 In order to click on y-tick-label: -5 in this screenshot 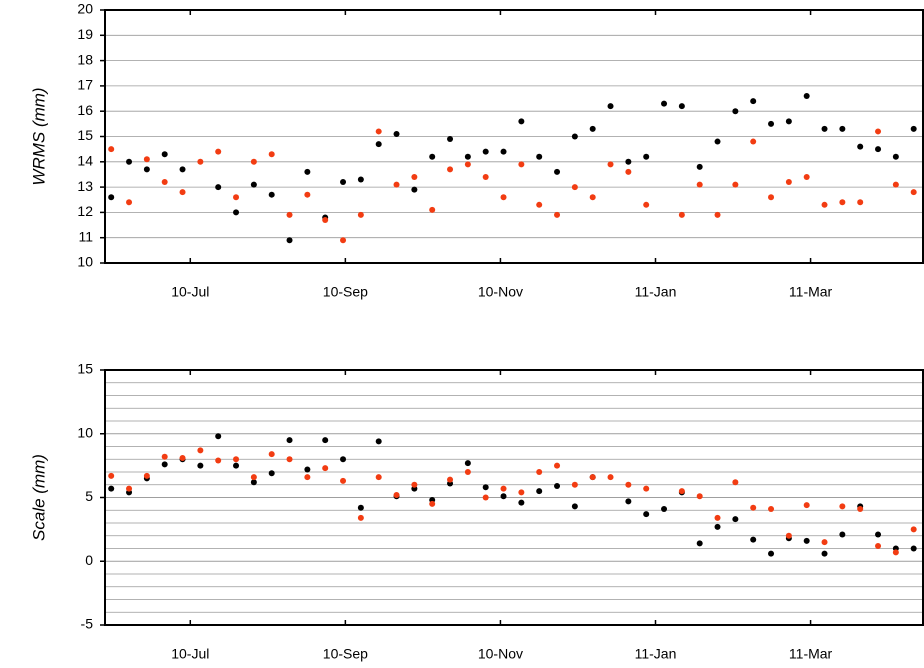, I will do `click(87, 624)`.